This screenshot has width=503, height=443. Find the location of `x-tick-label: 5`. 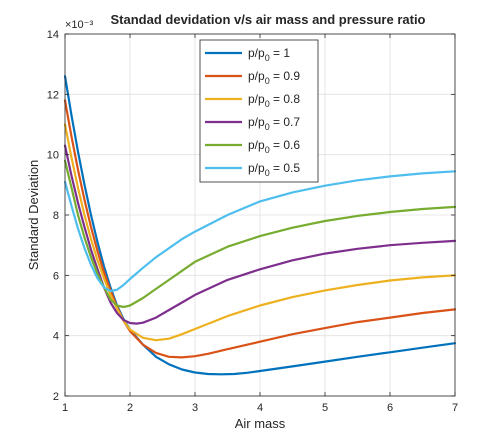

x-tick-label: 5 is located at coordinates (325, 408).